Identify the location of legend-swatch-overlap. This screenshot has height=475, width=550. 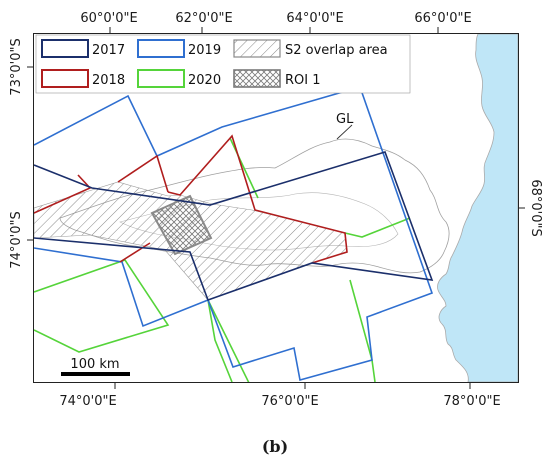
(257, 48).